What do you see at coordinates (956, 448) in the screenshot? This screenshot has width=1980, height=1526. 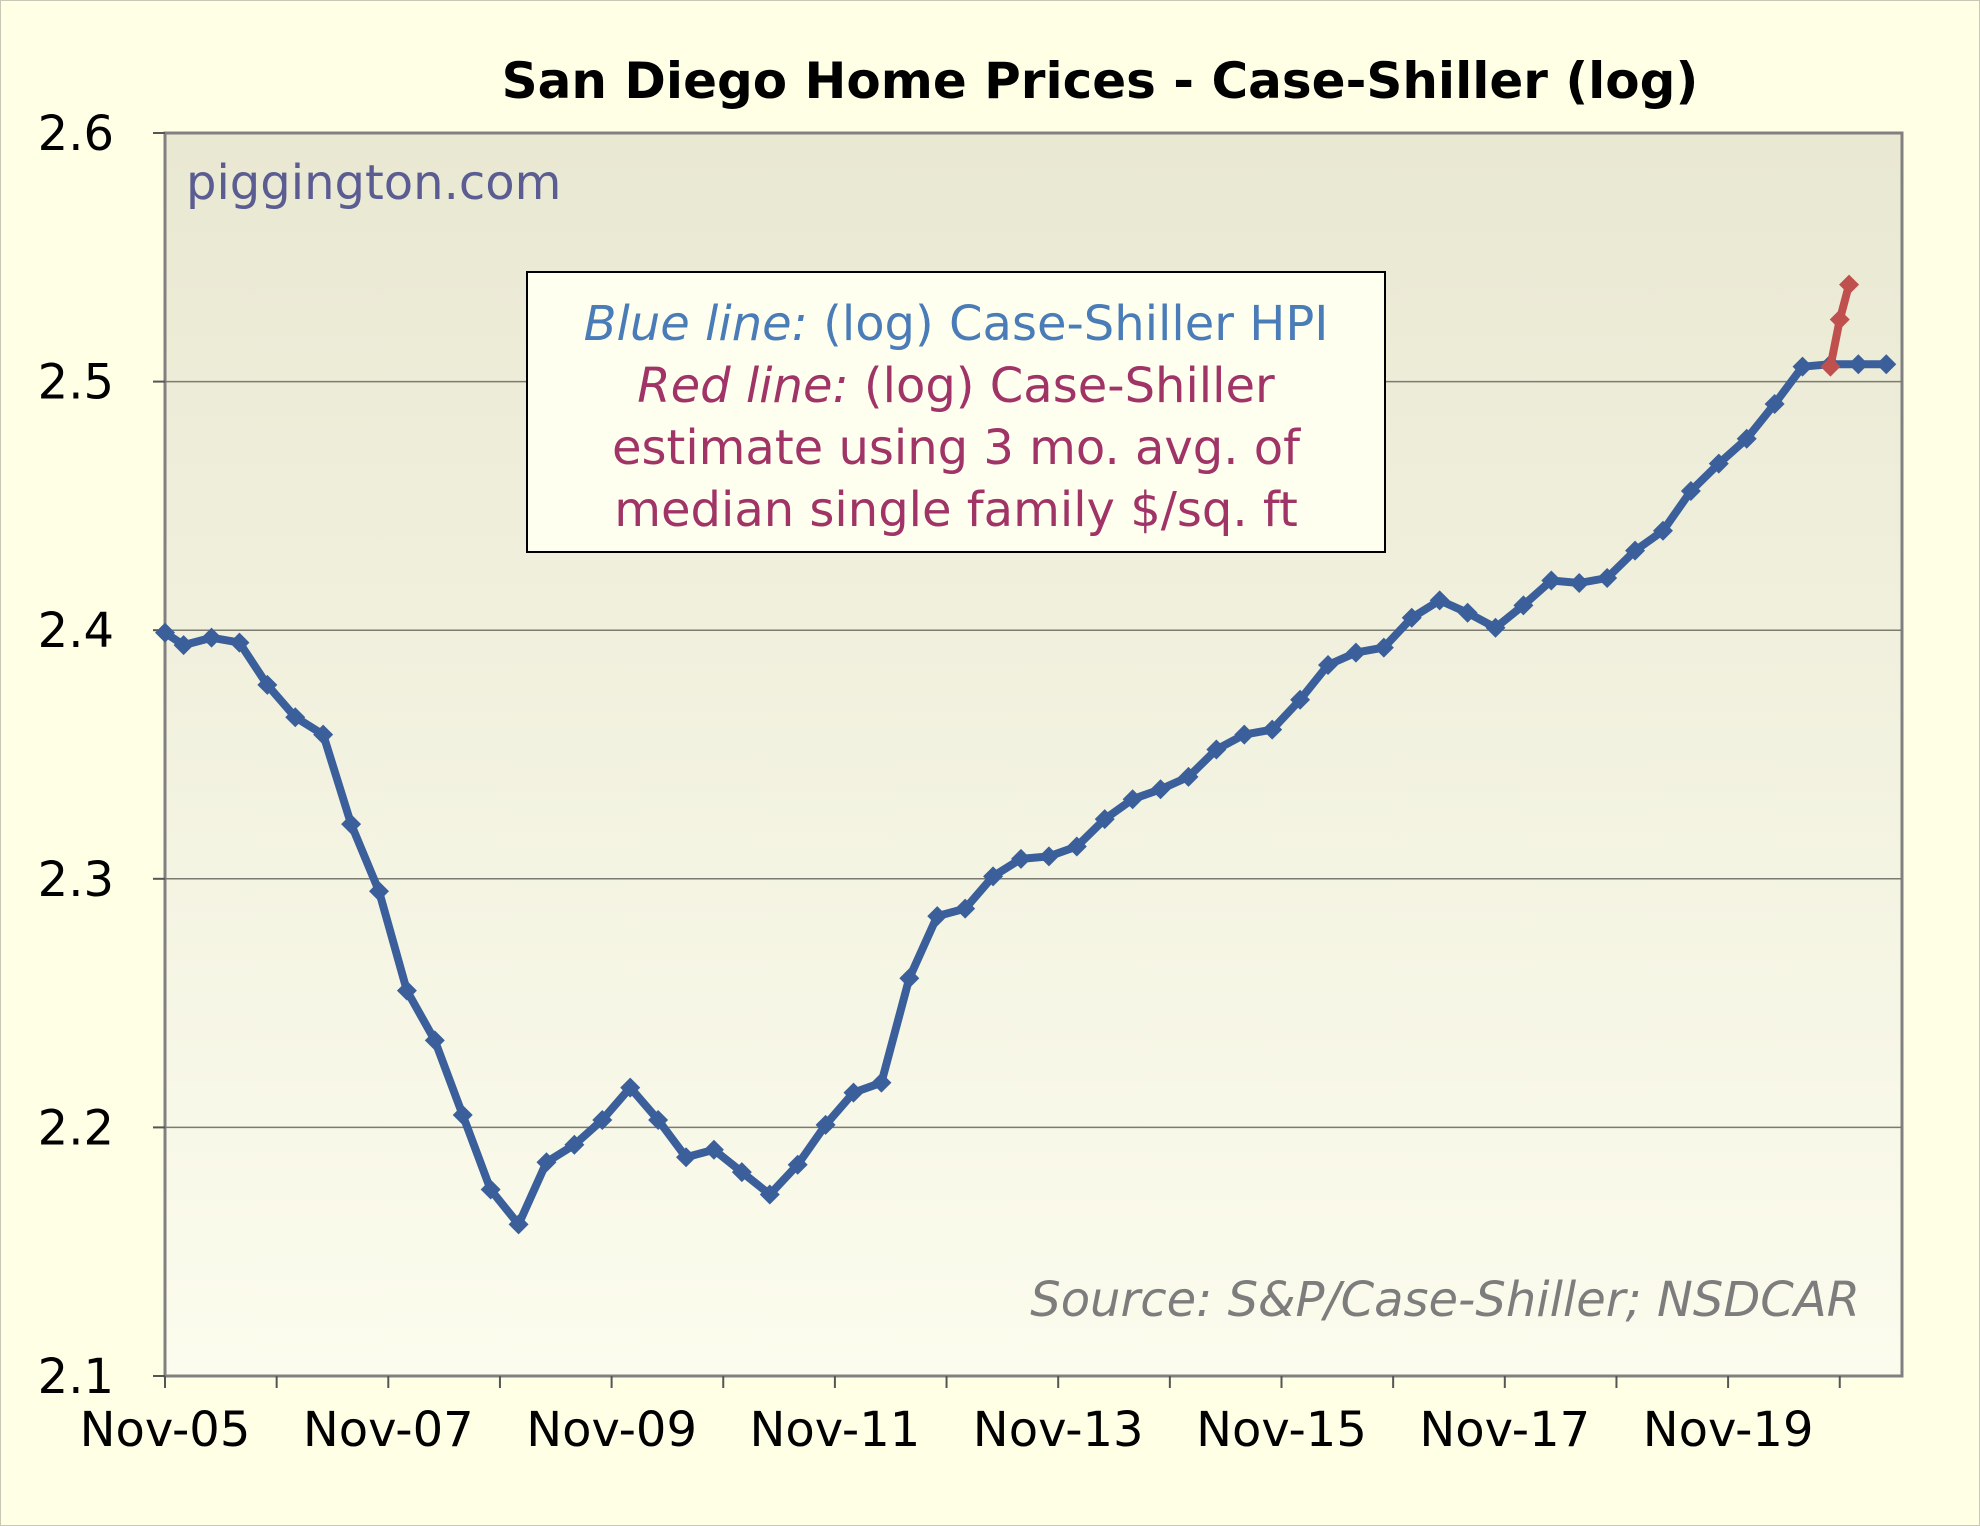 I see `legend-red-text-2: estimate using 3 mo. avg. of` at bounding box center [956, 448].